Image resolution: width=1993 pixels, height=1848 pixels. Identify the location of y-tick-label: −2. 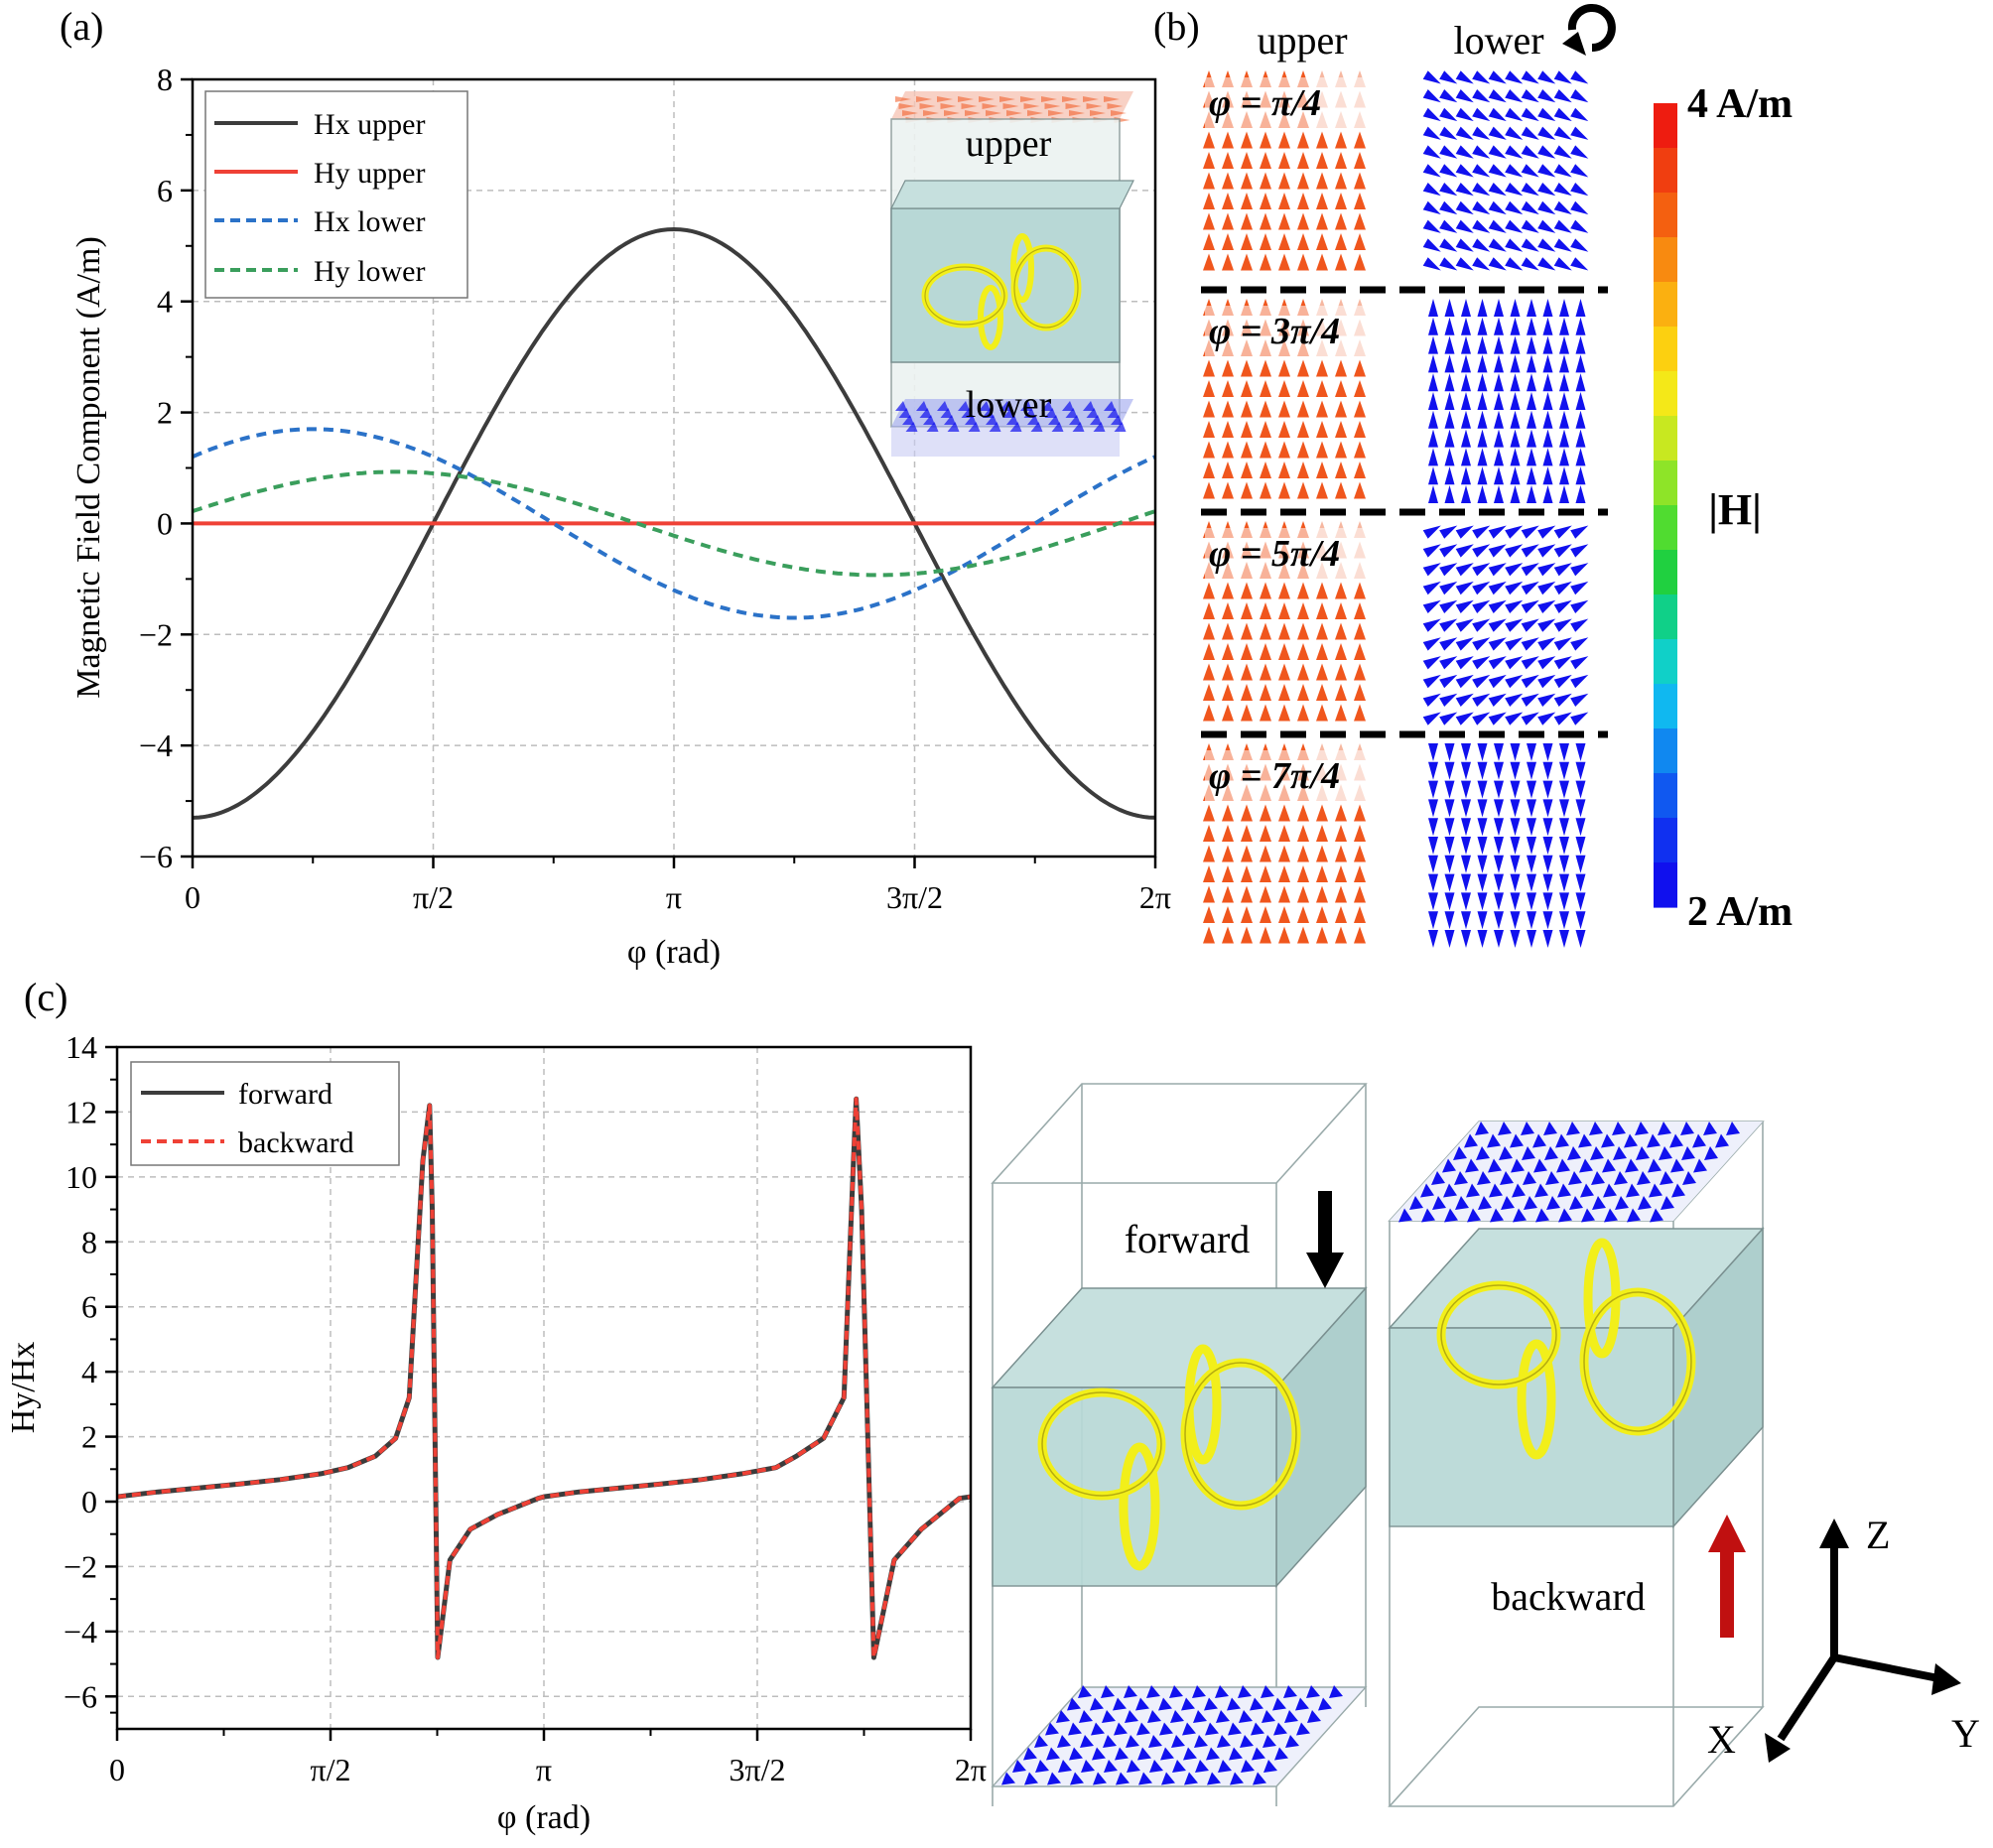
(156, 634).